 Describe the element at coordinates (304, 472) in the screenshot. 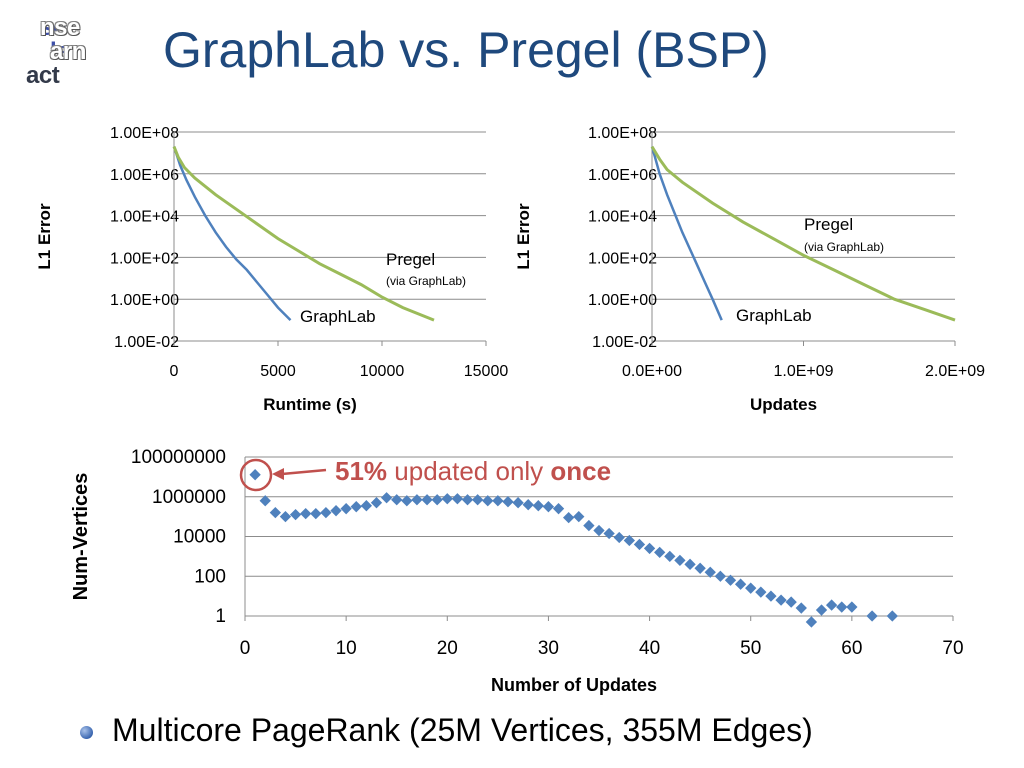

I see `annotation-arrow-line` at that location.